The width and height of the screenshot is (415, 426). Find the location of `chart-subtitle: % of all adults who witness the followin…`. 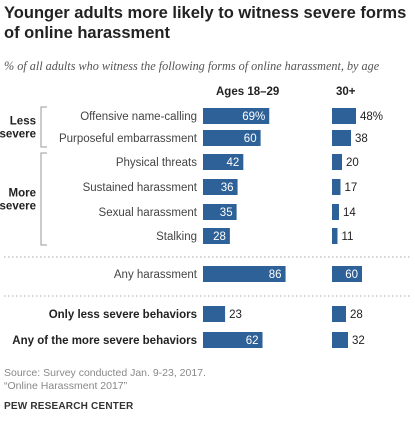

chart-subtitle: % of all adults who witness the followin… is located at coordinates (192, 66).